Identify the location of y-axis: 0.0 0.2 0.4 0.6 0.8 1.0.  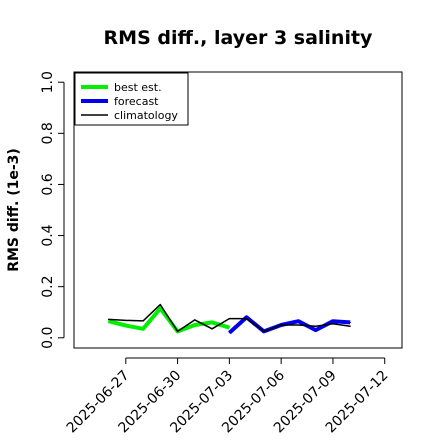
(52, 210).